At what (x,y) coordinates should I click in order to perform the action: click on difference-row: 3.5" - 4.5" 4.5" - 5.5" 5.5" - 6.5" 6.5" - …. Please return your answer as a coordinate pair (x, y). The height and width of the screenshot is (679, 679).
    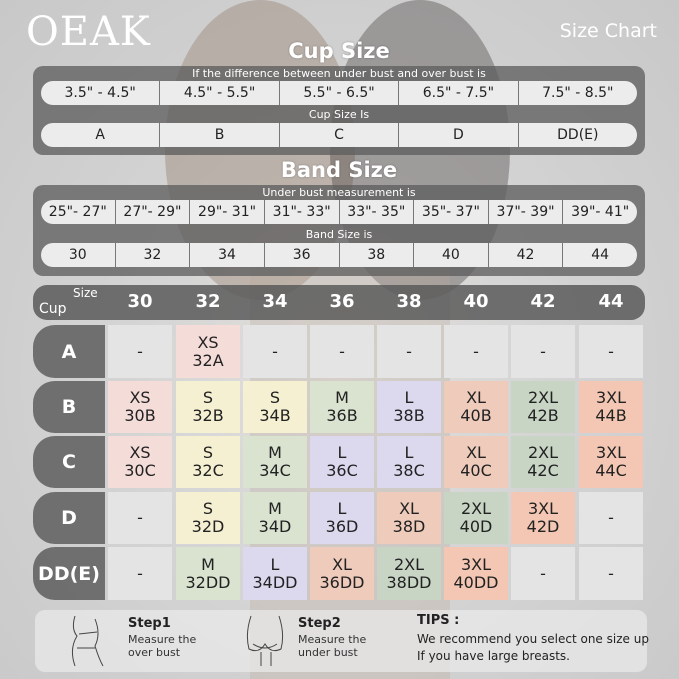
    Looking at the image, I should click on (339, 93).